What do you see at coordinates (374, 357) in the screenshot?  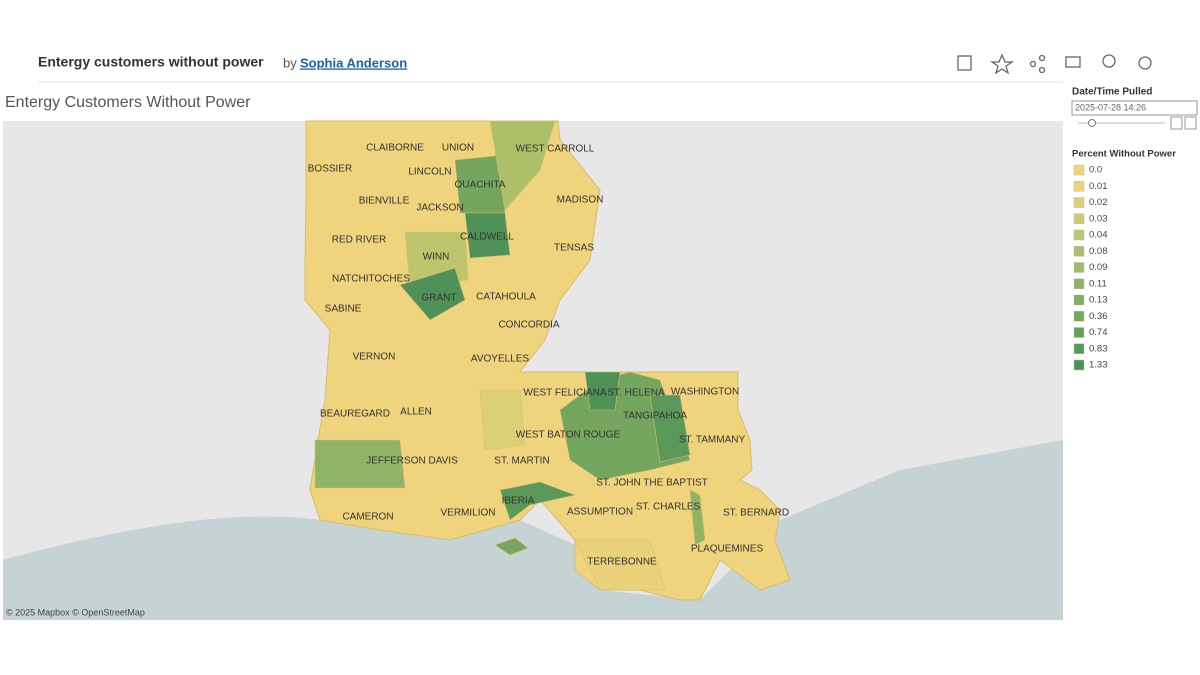 I see `parish-label: VERNON` at bounding box center [374, 357].